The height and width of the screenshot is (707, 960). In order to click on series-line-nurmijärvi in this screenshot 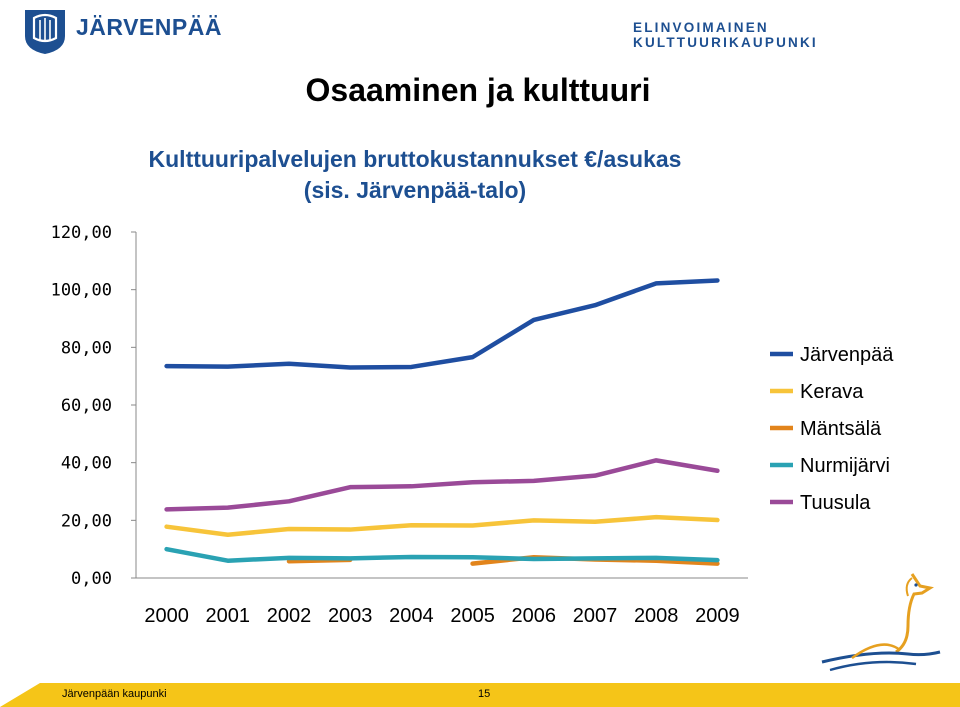, I will do `click(442, 554)`.